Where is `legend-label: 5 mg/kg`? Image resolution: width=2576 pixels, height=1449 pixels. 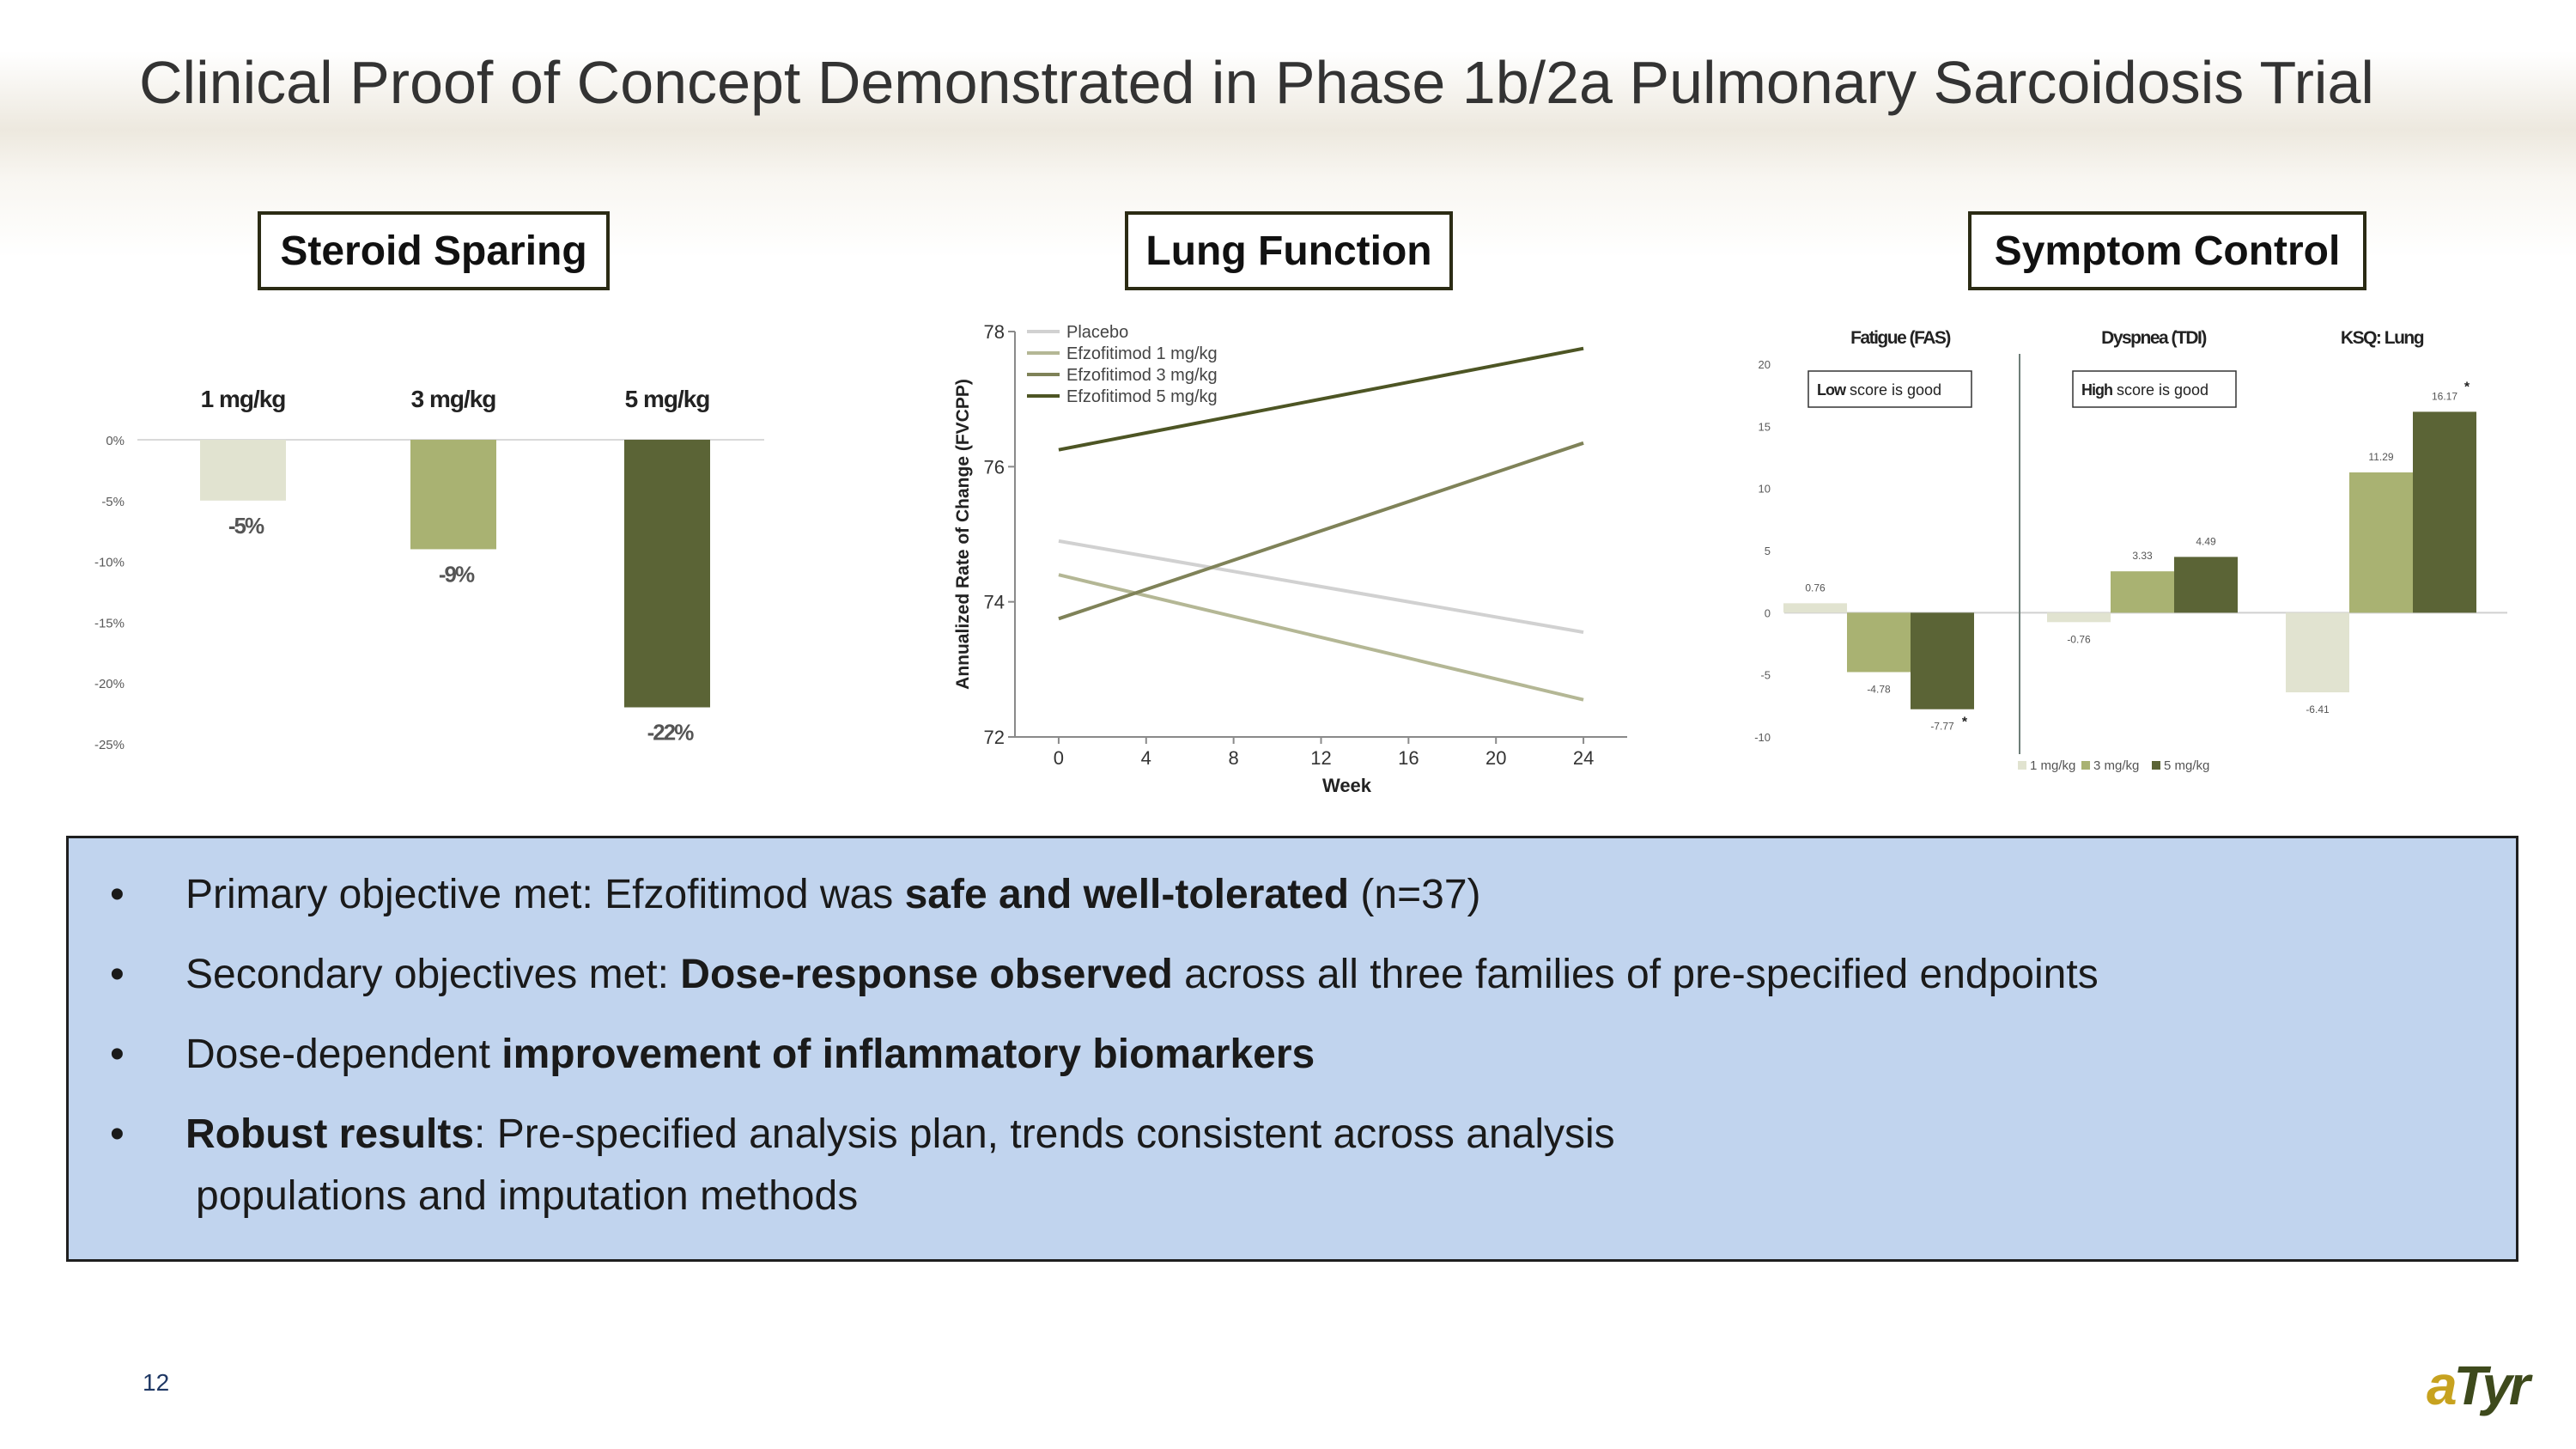 legend-label: 5 mg/kg is located at coordinates (2186, 765).